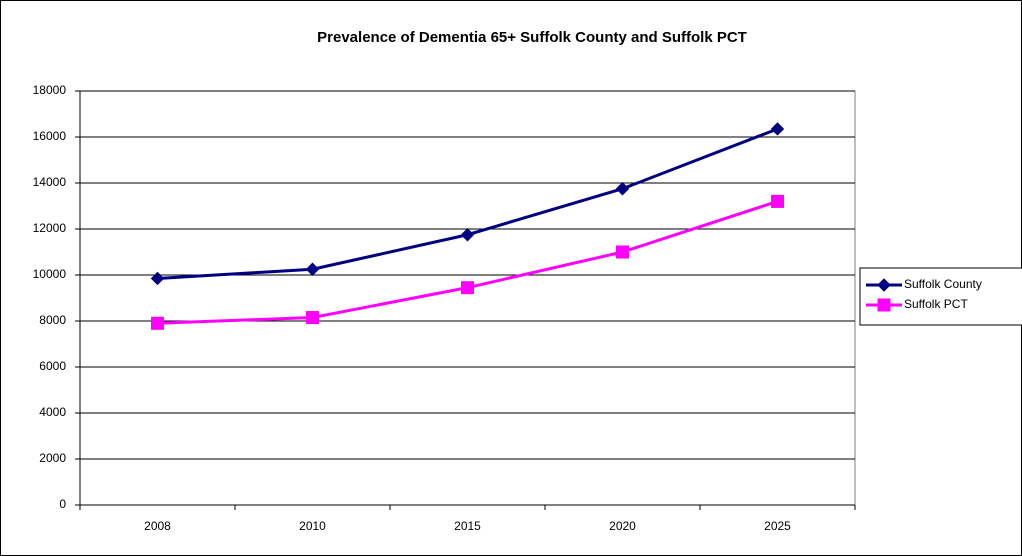  I want to click on legend-label: Suffolk PCT, so click(936, 304).